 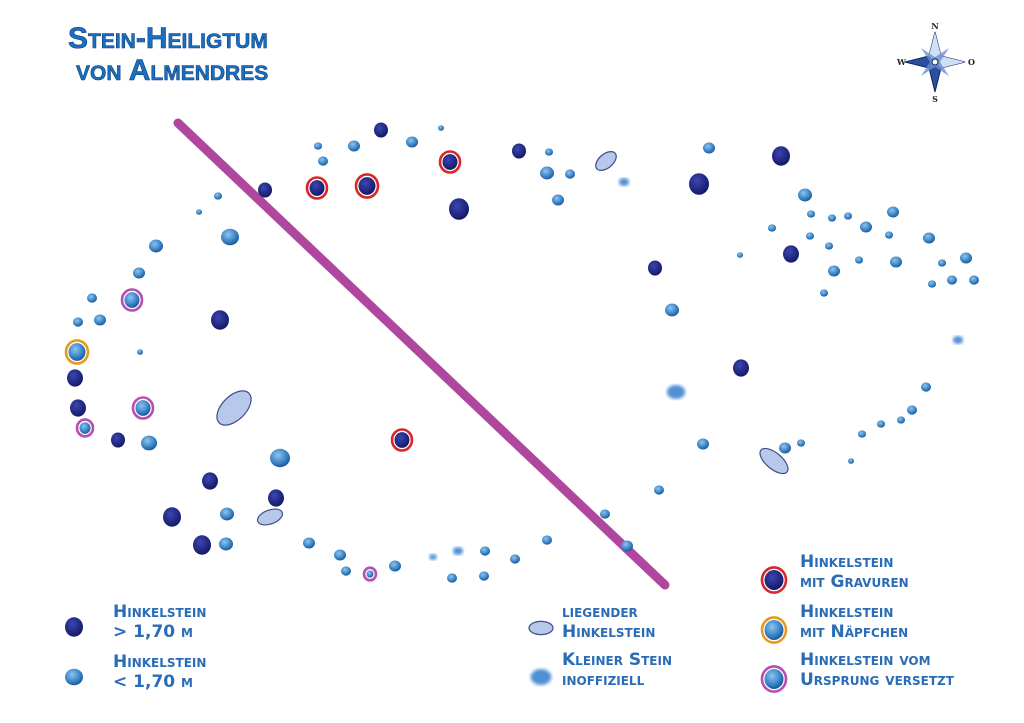 I want to click on legend-label: < 1,70 m, so click(x=153, y=682).